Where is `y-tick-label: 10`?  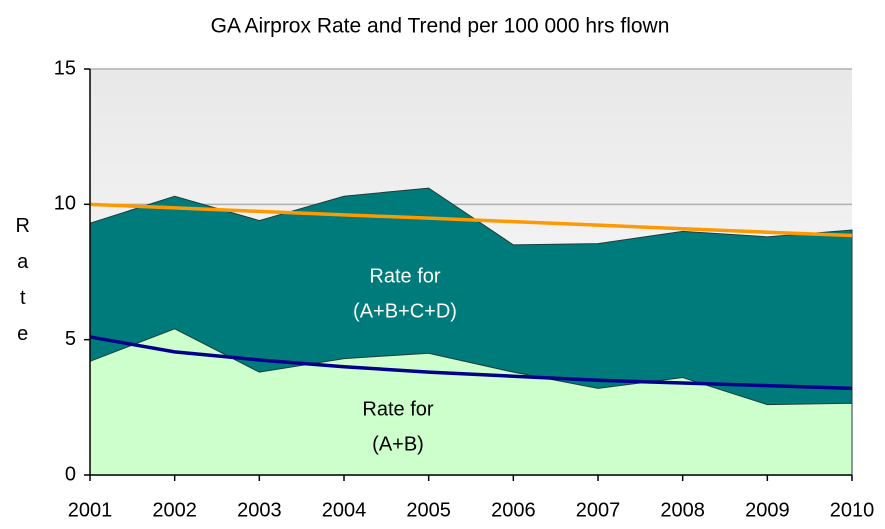 y-tick-label: 10 is located at coordinates (65, 204).